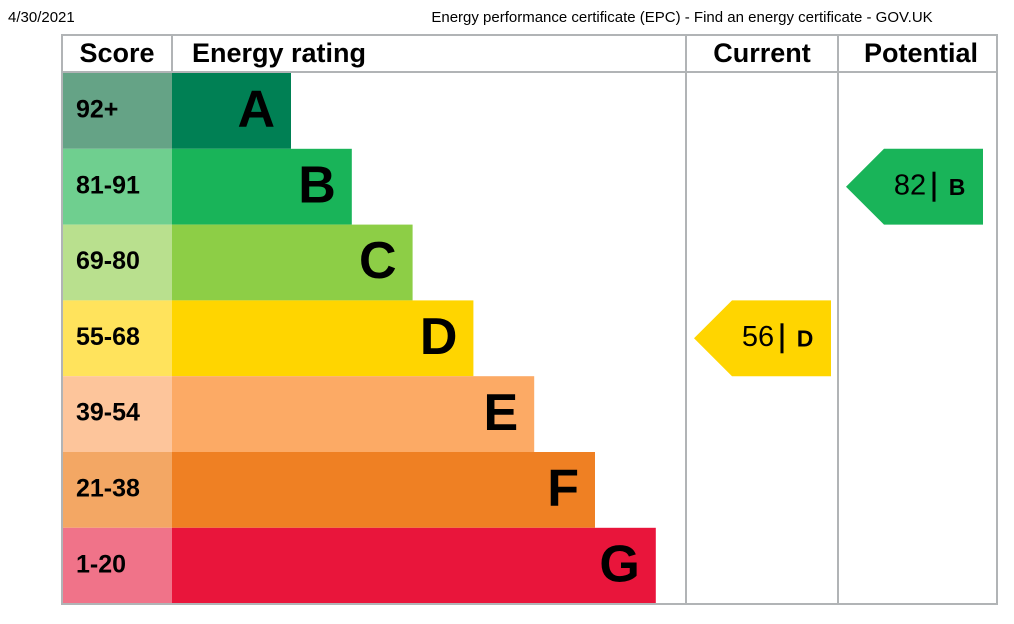 Image resolution: width=1014 pixels, height=624 pixels. What do you see at coordinates (108, 489) in the screenshot?
I see `score-range: 21-38` at bounding box center [108, 489].